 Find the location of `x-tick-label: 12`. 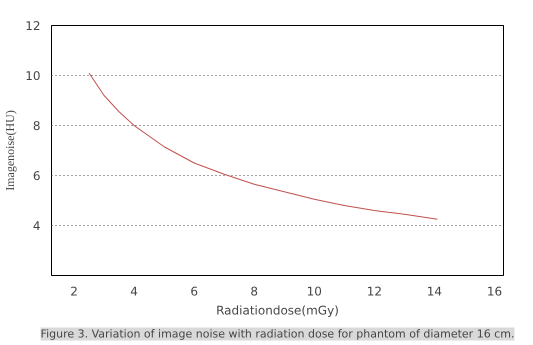

x-tick-label: 12 is located at coordinates (374, 291).